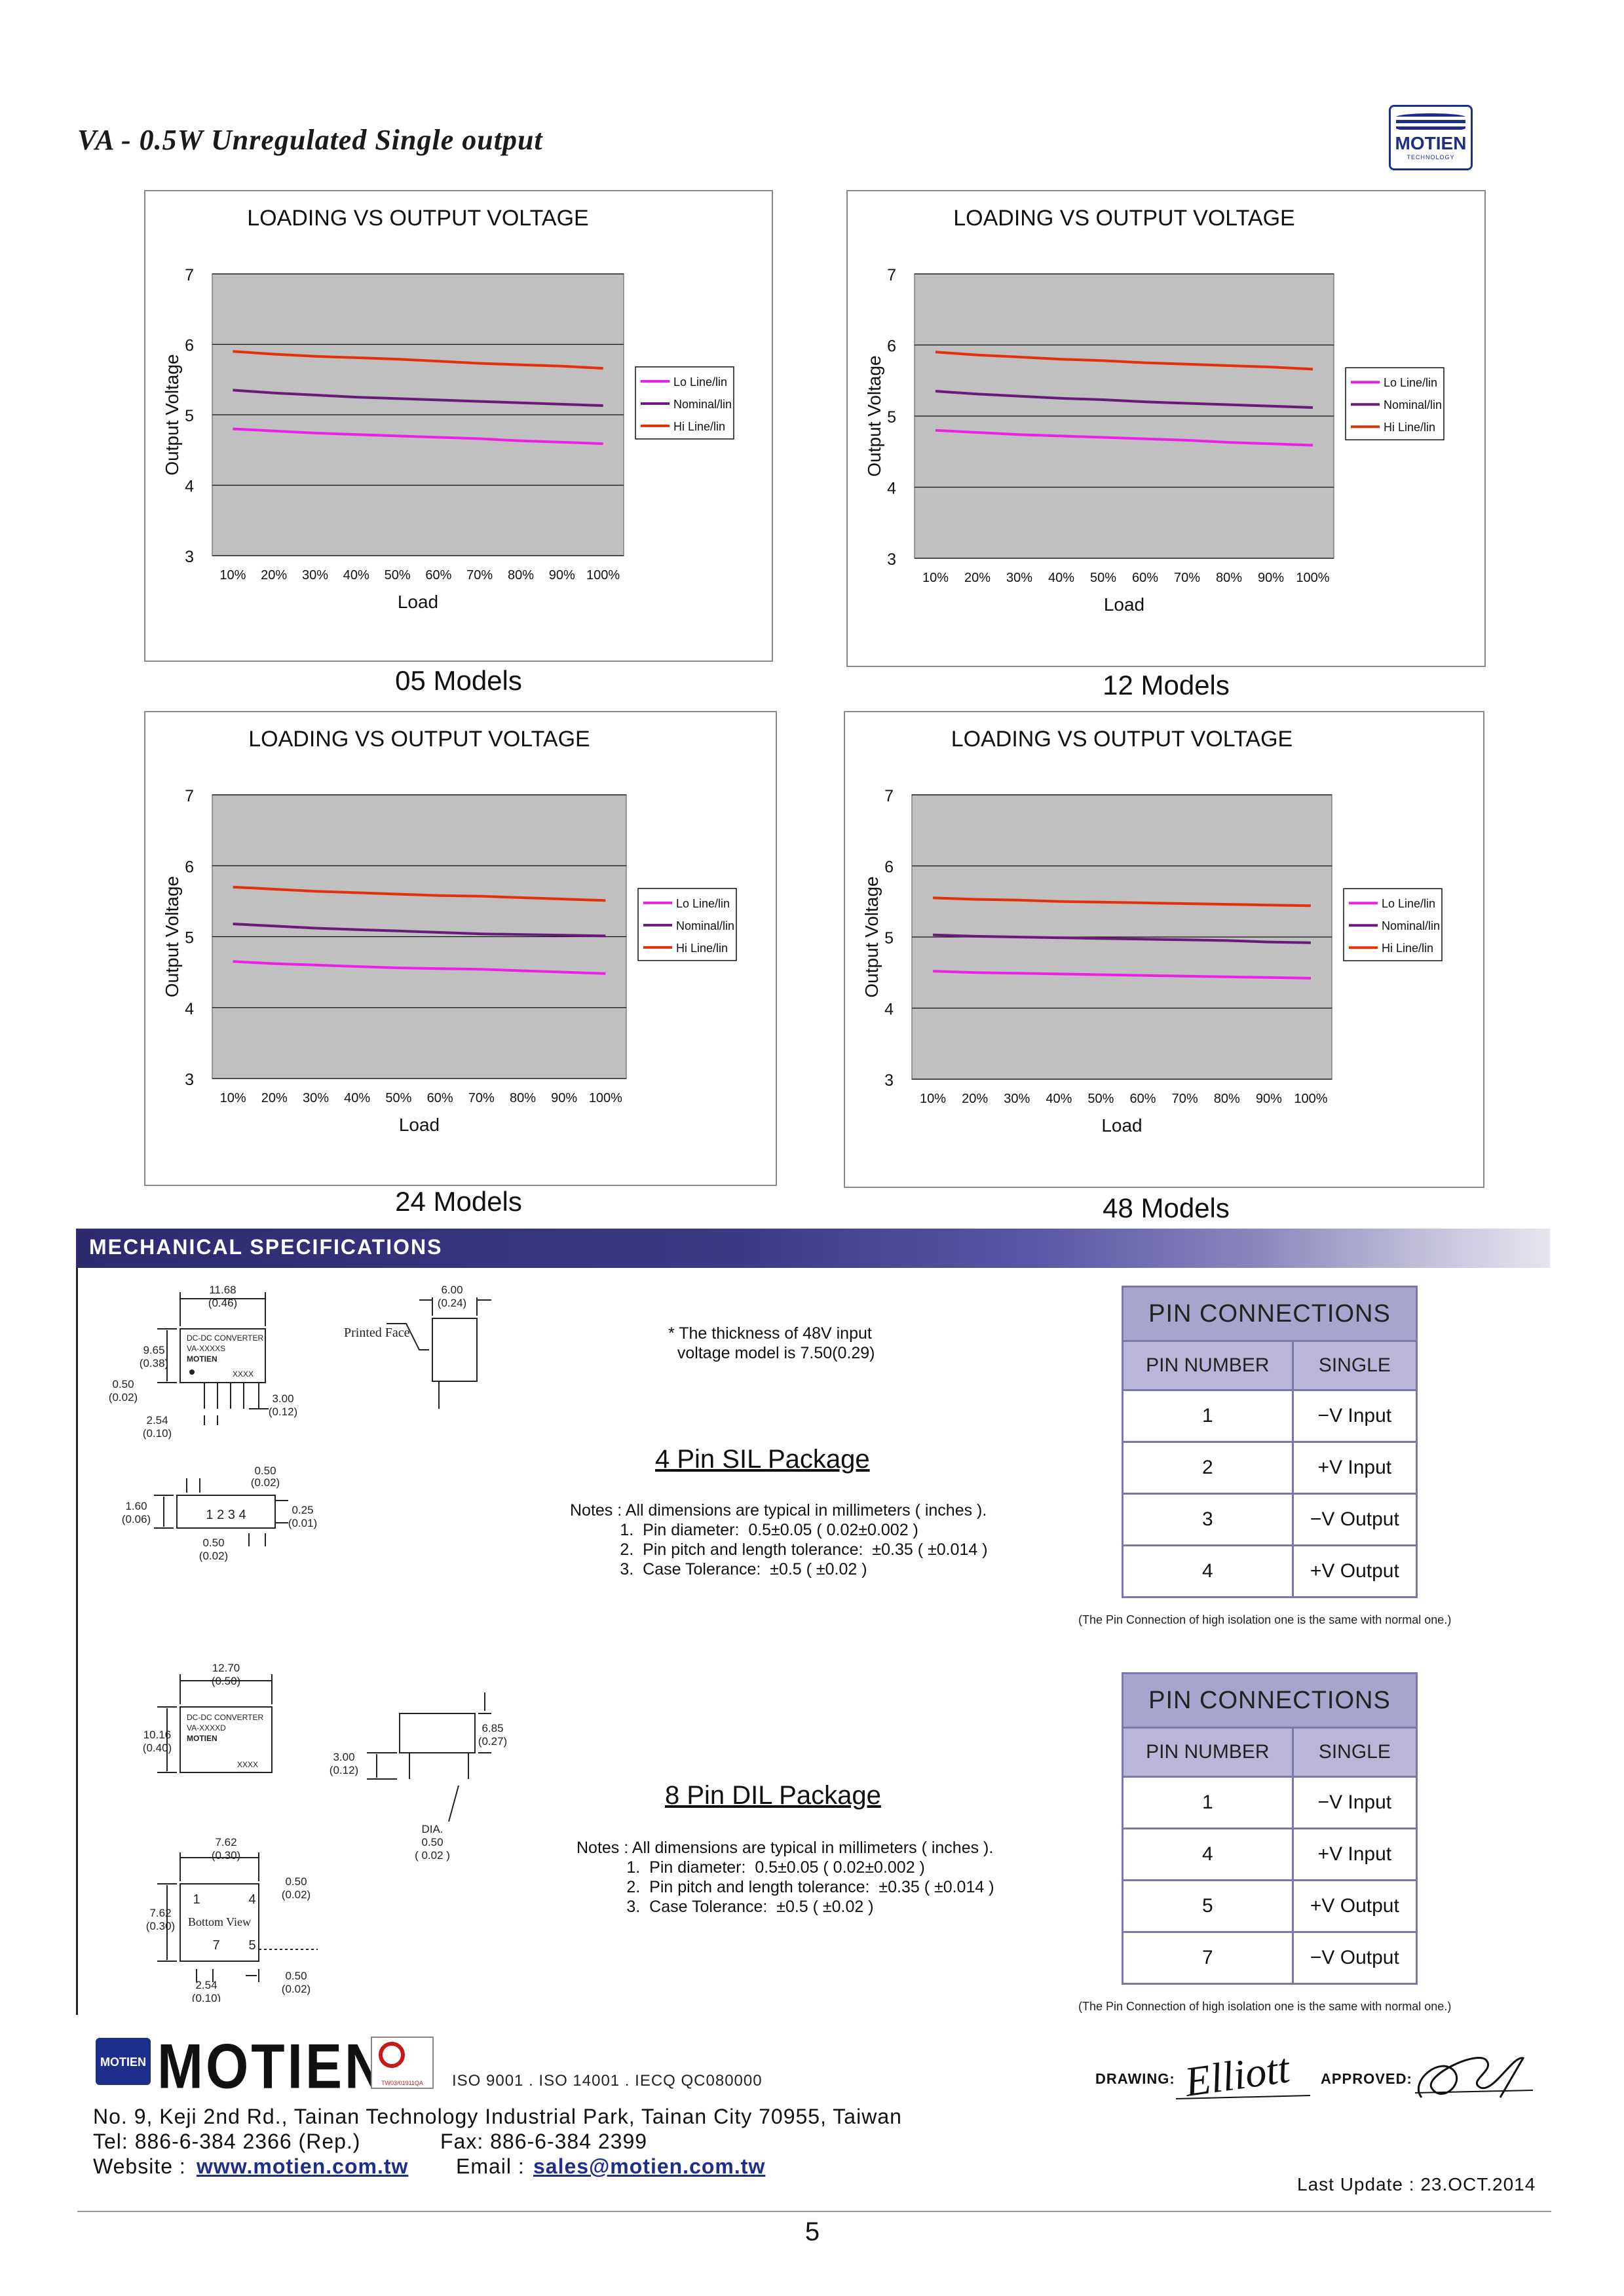 This screenshot has height=2296, width=1624. What do you see at coordinates (649, 2166) in the screenshot?
I see `email-link: sales@motien.com.tw` at bounding box center [649, 2166].